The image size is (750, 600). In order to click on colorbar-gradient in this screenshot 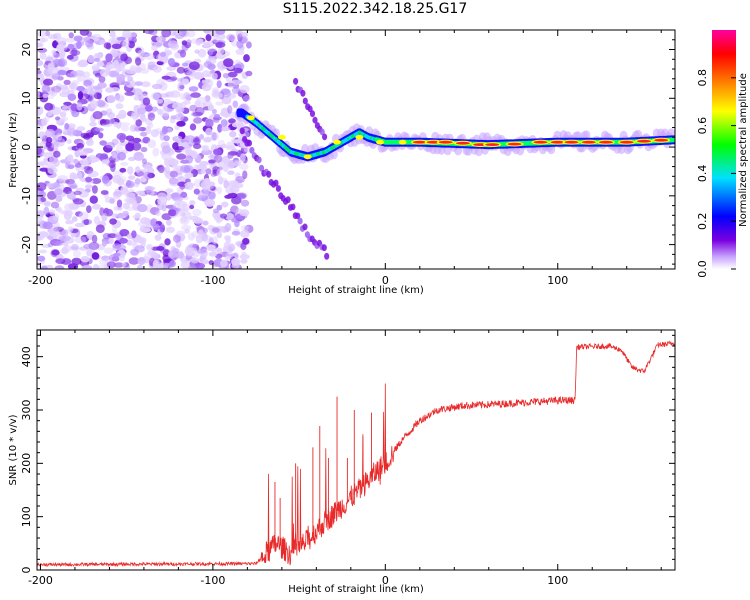, I will do `click(724, 149)`.